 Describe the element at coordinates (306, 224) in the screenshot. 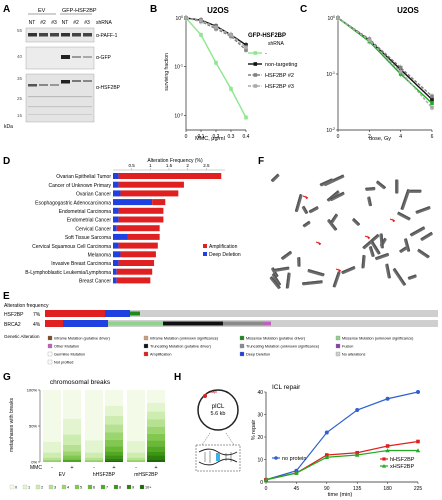

I see `chromosome` at that location.